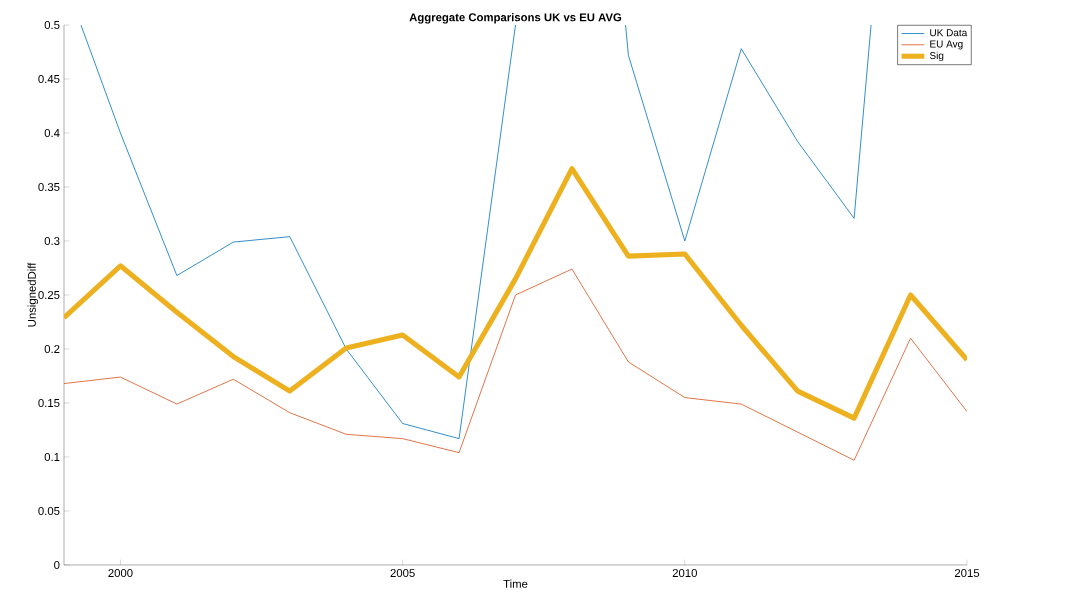 The image size is (1075, 610). What do you see at coordinates (52, 240) in the screenshot?
I see `y-tick-label: 0.3` at bounding box center [52, 240].